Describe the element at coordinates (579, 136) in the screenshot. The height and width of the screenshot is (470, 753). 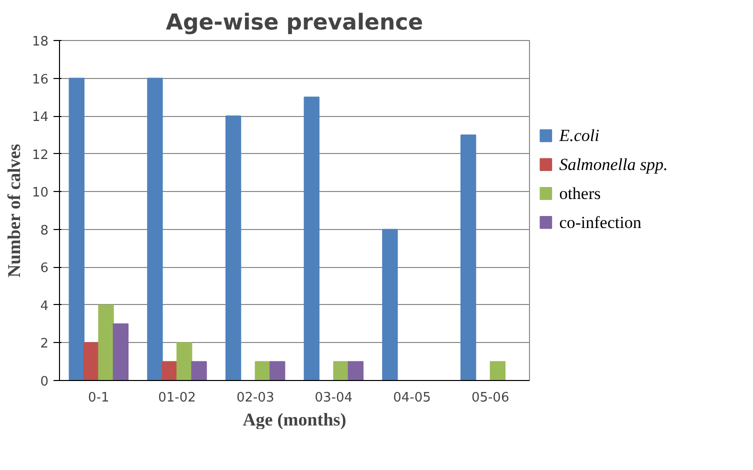
I see `legend-label: E.coli` at that location.